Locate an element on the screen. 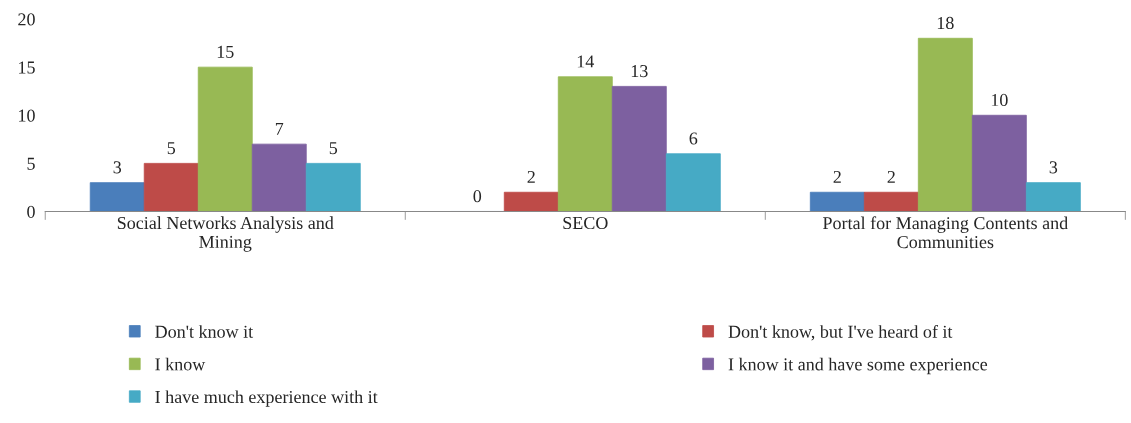  data-label: 14 is located at coordinates (586, 61).